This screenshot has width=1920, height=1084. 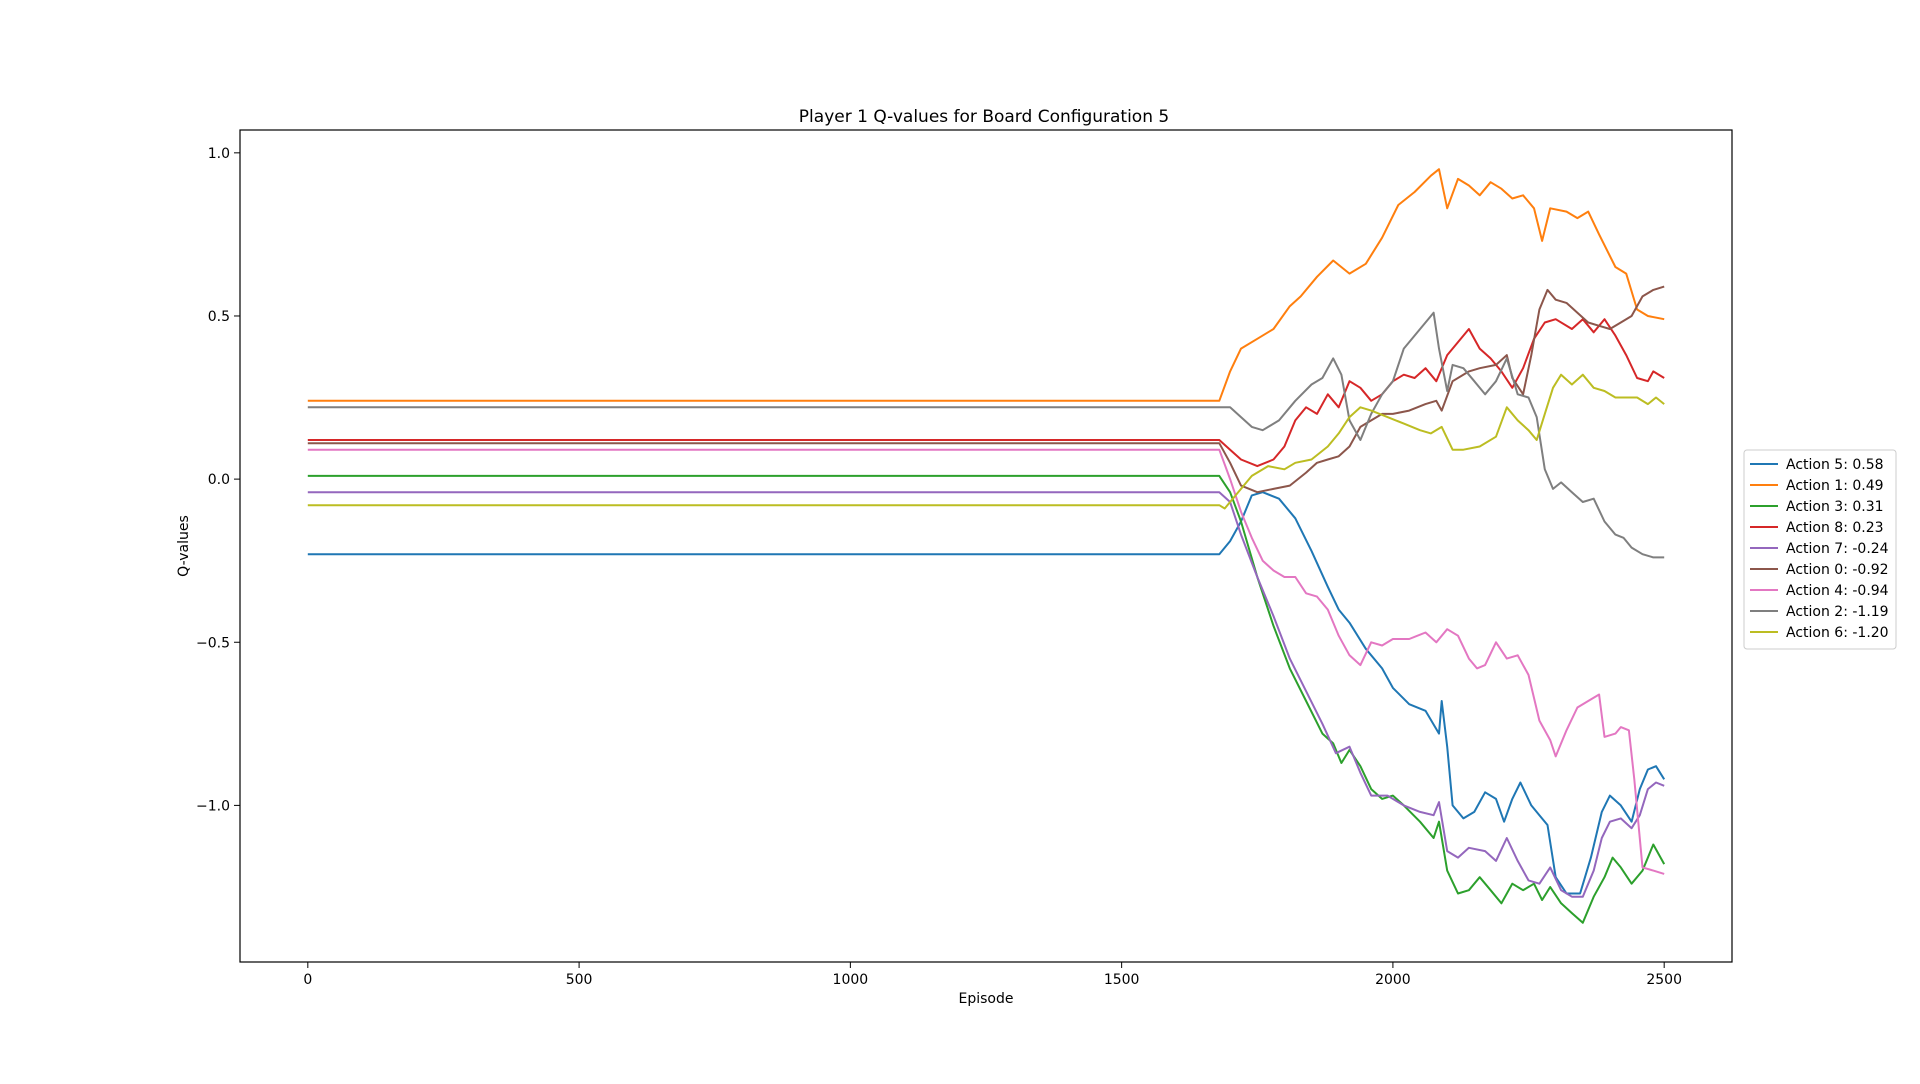 I want to click on legend-box, so click(x=1820, y=549).